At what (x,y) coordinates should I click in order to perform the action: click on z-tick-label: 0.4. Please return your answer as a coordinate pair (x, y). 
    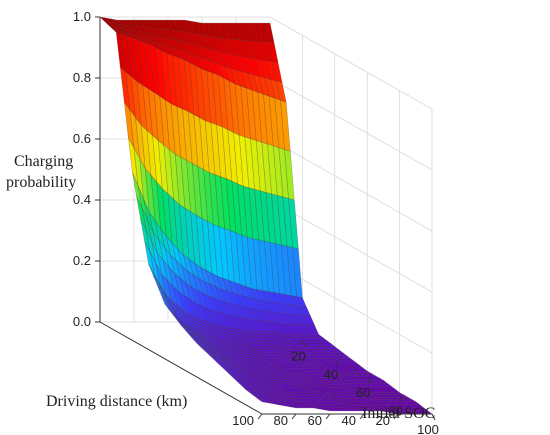
    Looking at the image, I should click on (82, 199).